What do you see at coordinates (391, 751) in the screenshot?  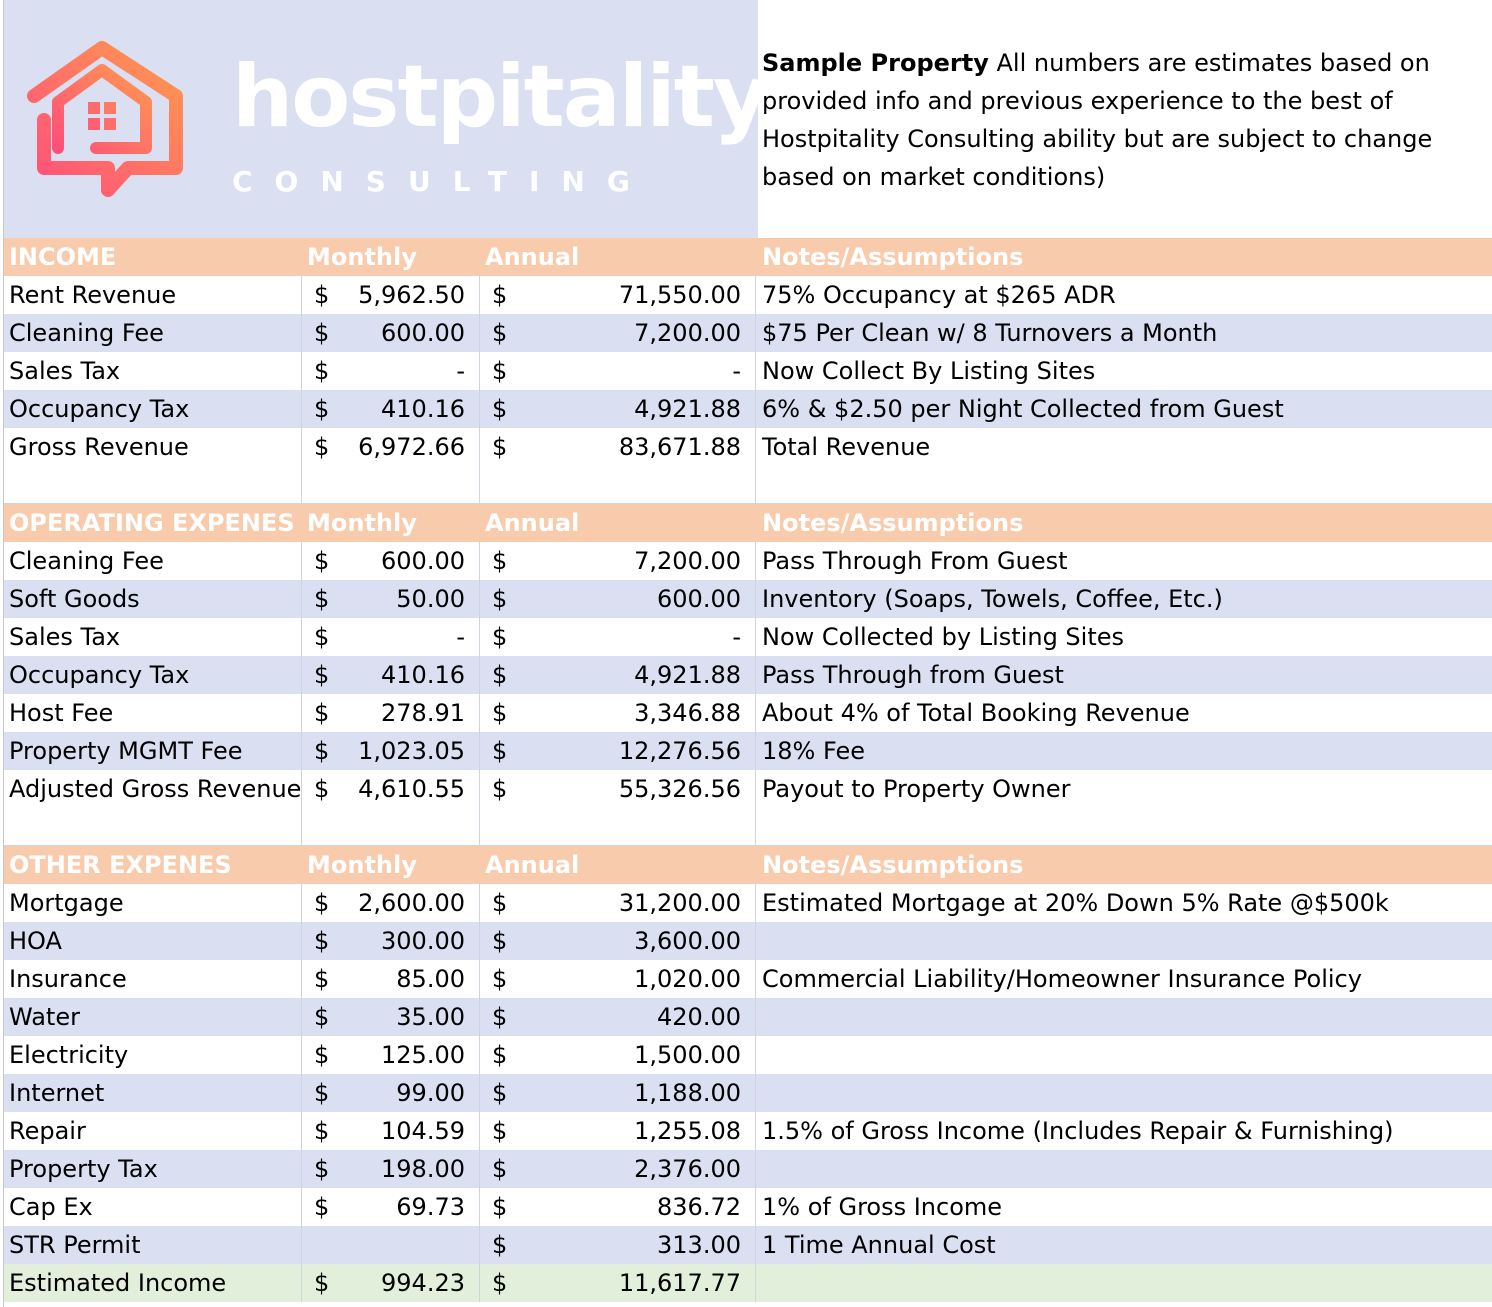 I see `monthly-cell: $1,023.05` at bounding box center [391, 751].